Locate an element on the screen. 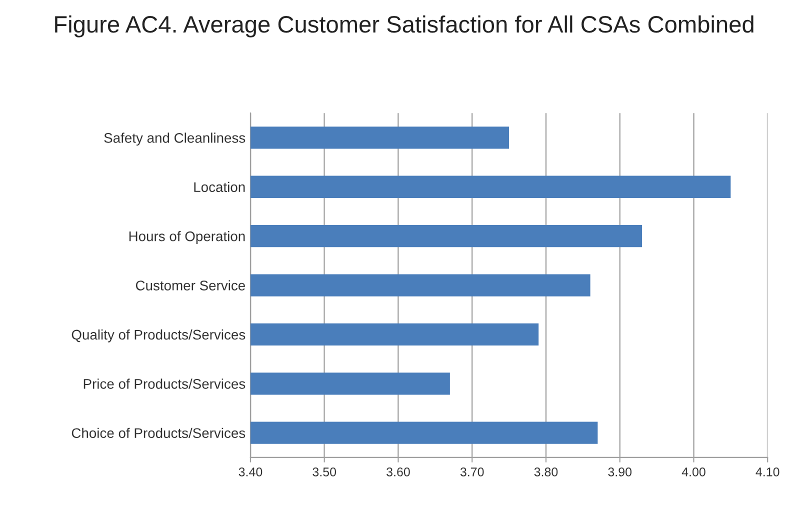  x-tick-label: 3.60 is located at coordinates (398, 472).